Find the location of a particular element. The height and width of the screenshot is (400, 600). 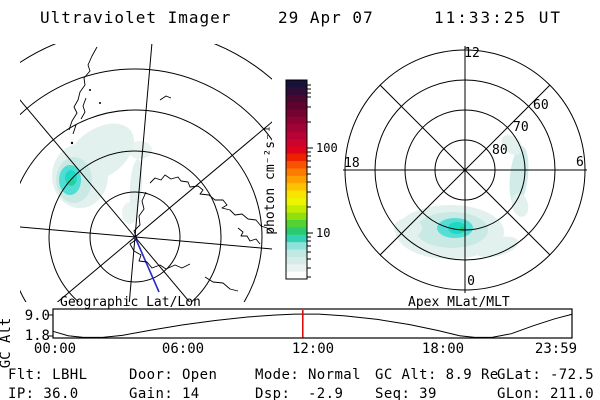

coast-peninsula is located at coordinates (83, 88).